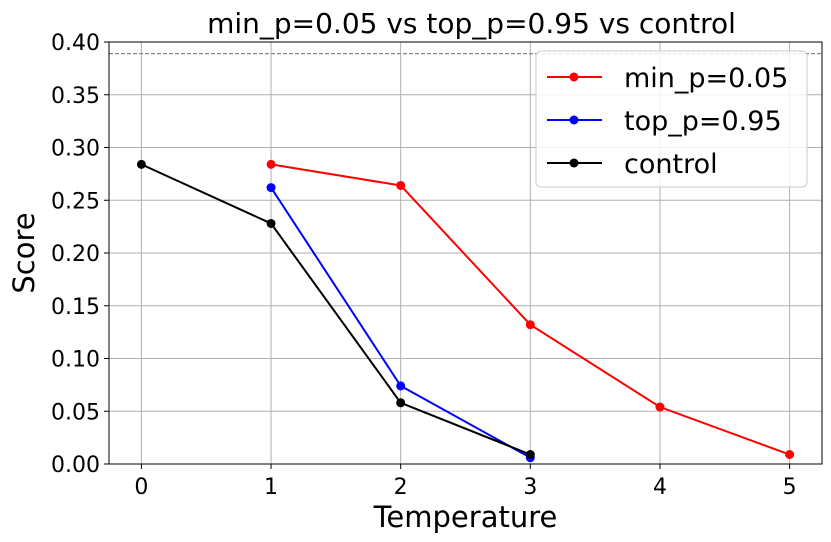  I want to click on legend-label-2: control, so click(671, 164).